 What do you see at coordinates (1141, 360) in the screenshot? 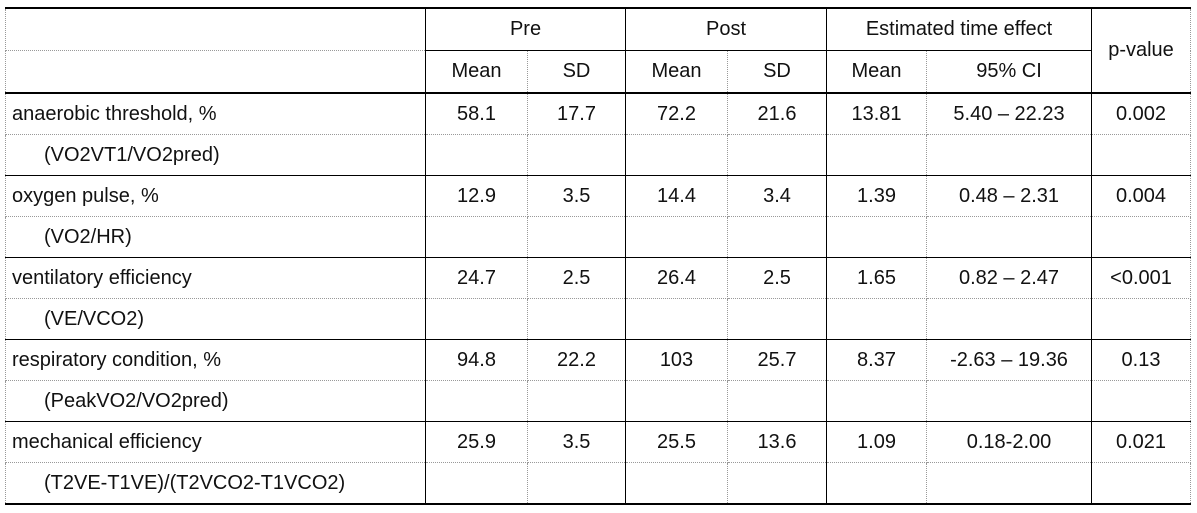
I see `data-cell: 0.13` at bounding box center [1141, 360].